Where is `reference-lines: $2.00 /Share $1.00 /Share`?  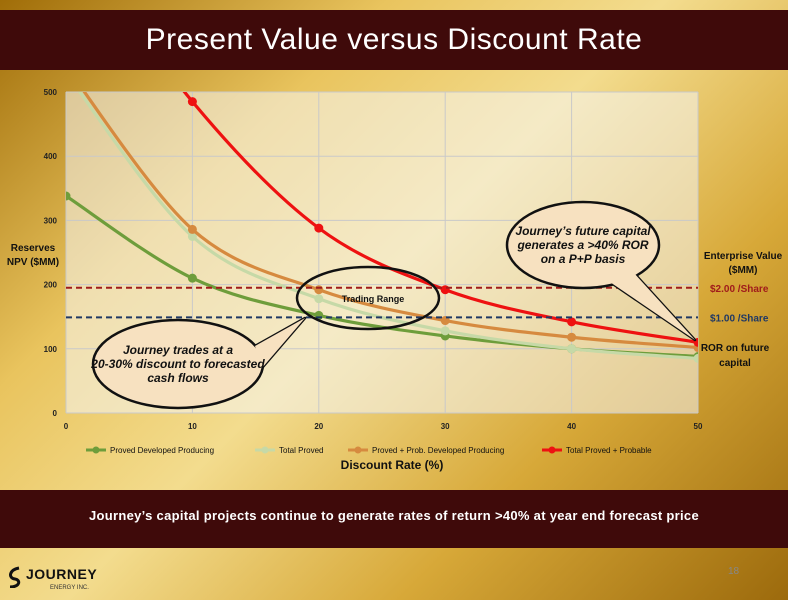
reference-lines: $2.00 /Share $1.00 /Share is located at coordinates (417, 304).